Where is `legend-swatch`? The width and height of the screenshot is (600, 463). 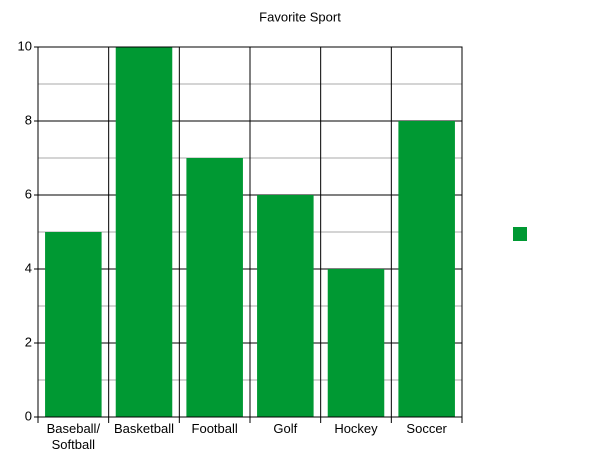 legend-swatch is located at coordinates (520, 234).